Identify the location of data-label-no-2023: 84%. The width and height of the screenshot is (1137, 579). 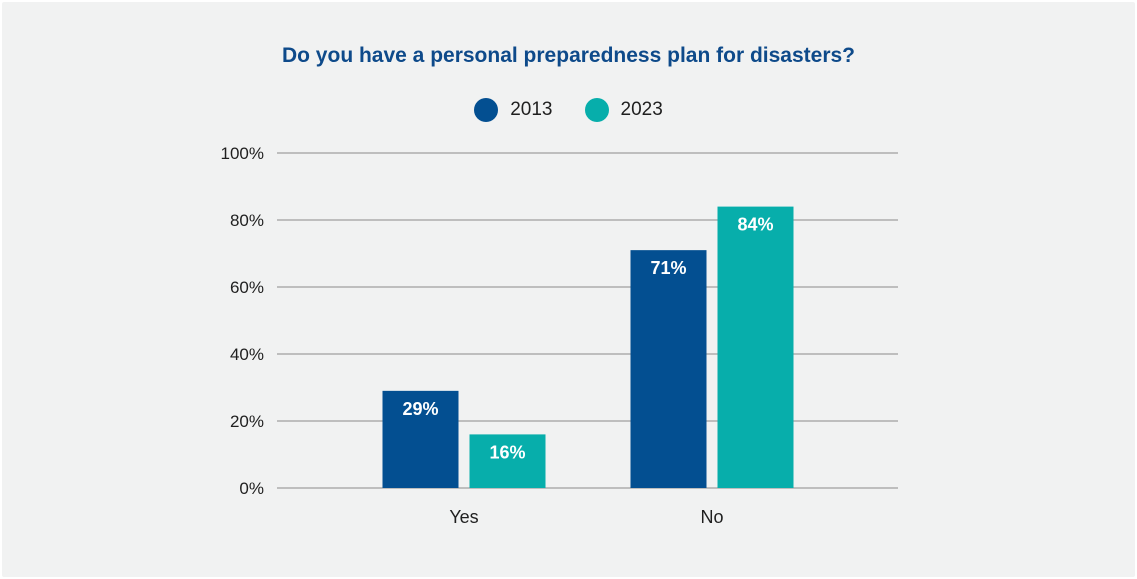
(755, 225).